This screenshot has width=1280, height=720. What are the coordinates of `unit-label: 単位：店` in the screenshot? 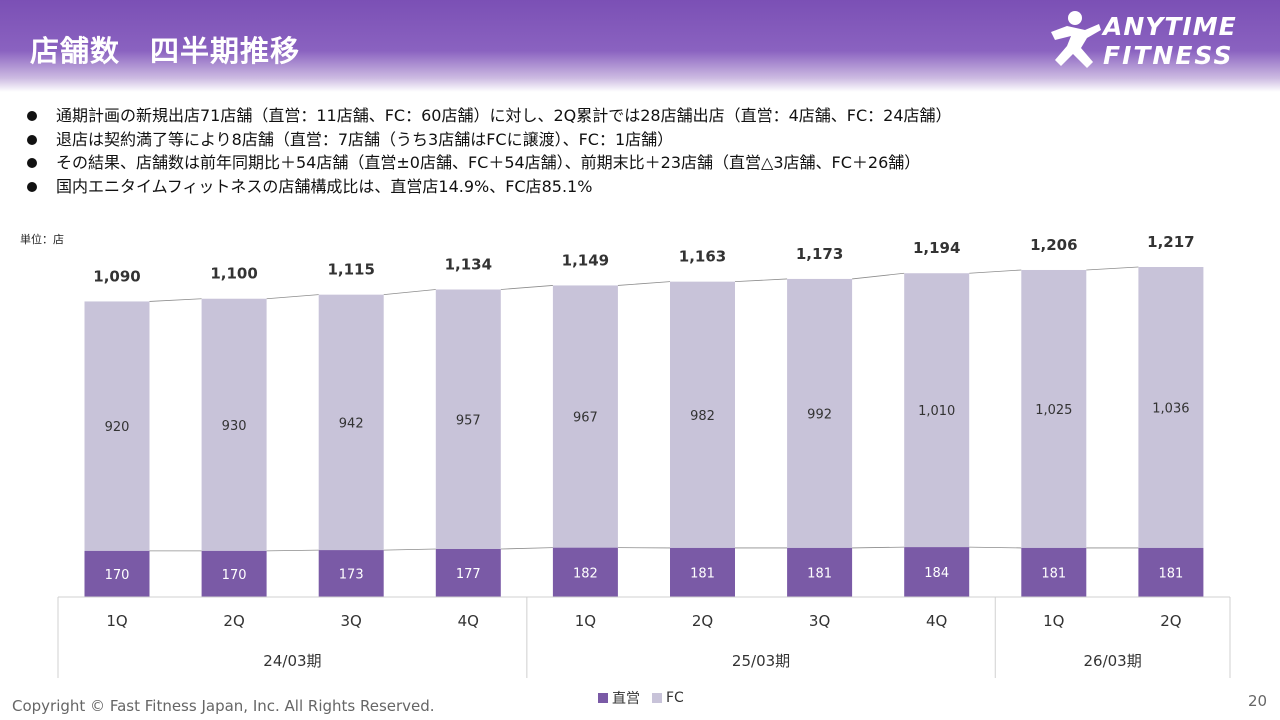 It's located at (42, 239).